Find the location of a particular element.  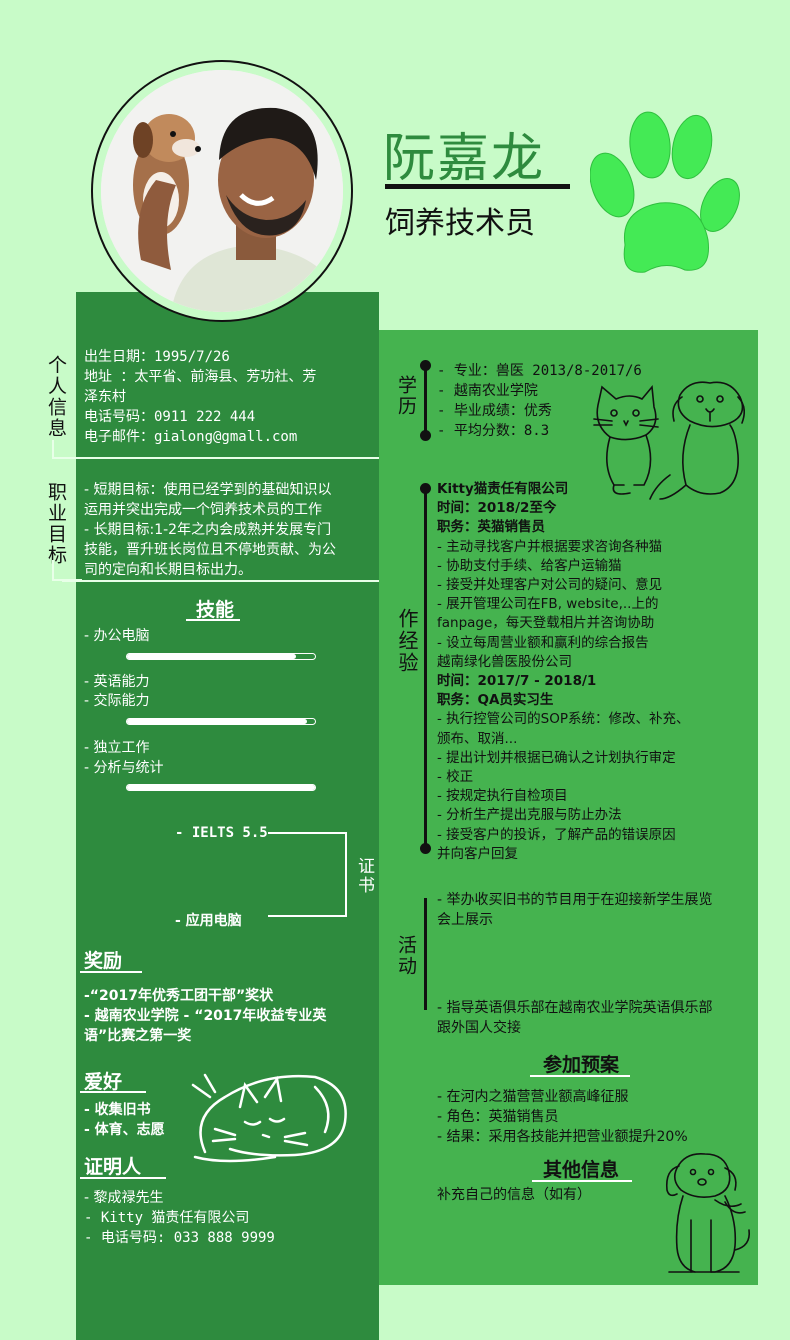

project-line: - 在河内之猫营营业额高峰征服 is located at coordinates (533, 1097).